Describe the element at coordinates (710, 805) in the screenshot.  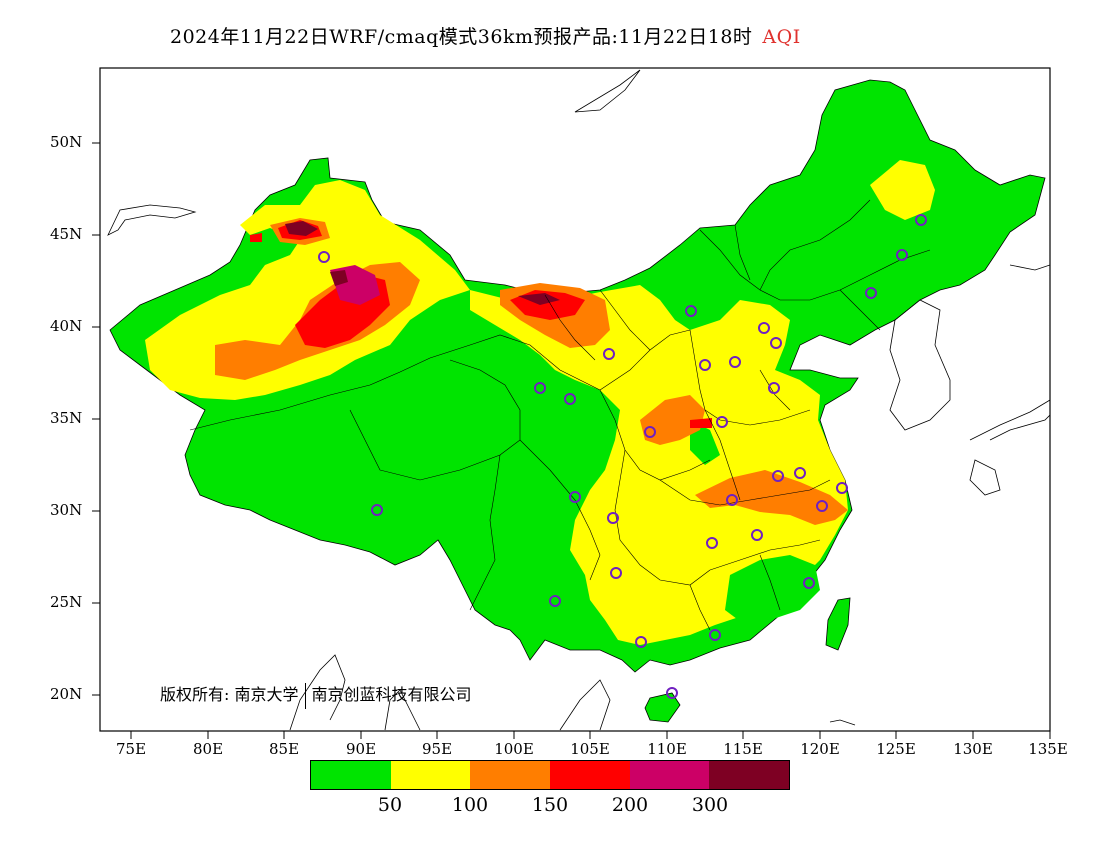
I see `legend-tick-label: 300` at that location.